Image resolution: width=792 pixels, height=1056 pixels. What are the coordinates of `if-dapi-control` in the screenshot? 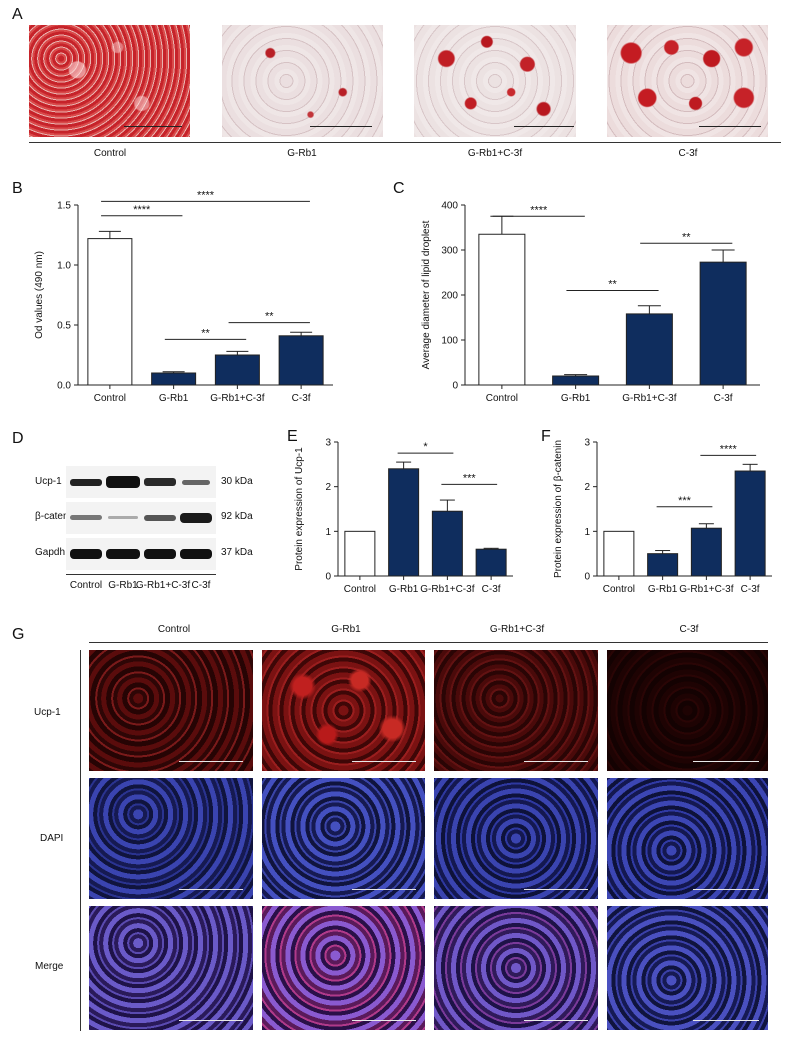 It's located at (171, 838).